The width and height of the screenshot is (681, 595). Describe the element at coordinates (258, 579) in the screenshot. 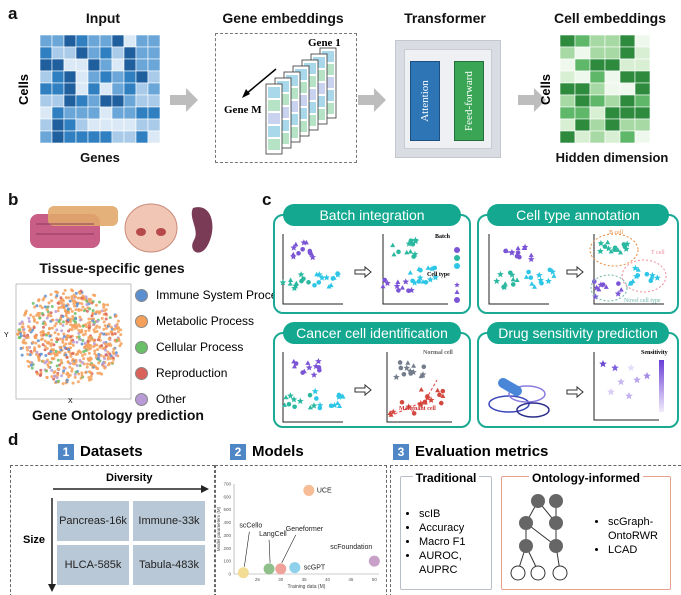

I see `x-tick-label: 25` at that location.